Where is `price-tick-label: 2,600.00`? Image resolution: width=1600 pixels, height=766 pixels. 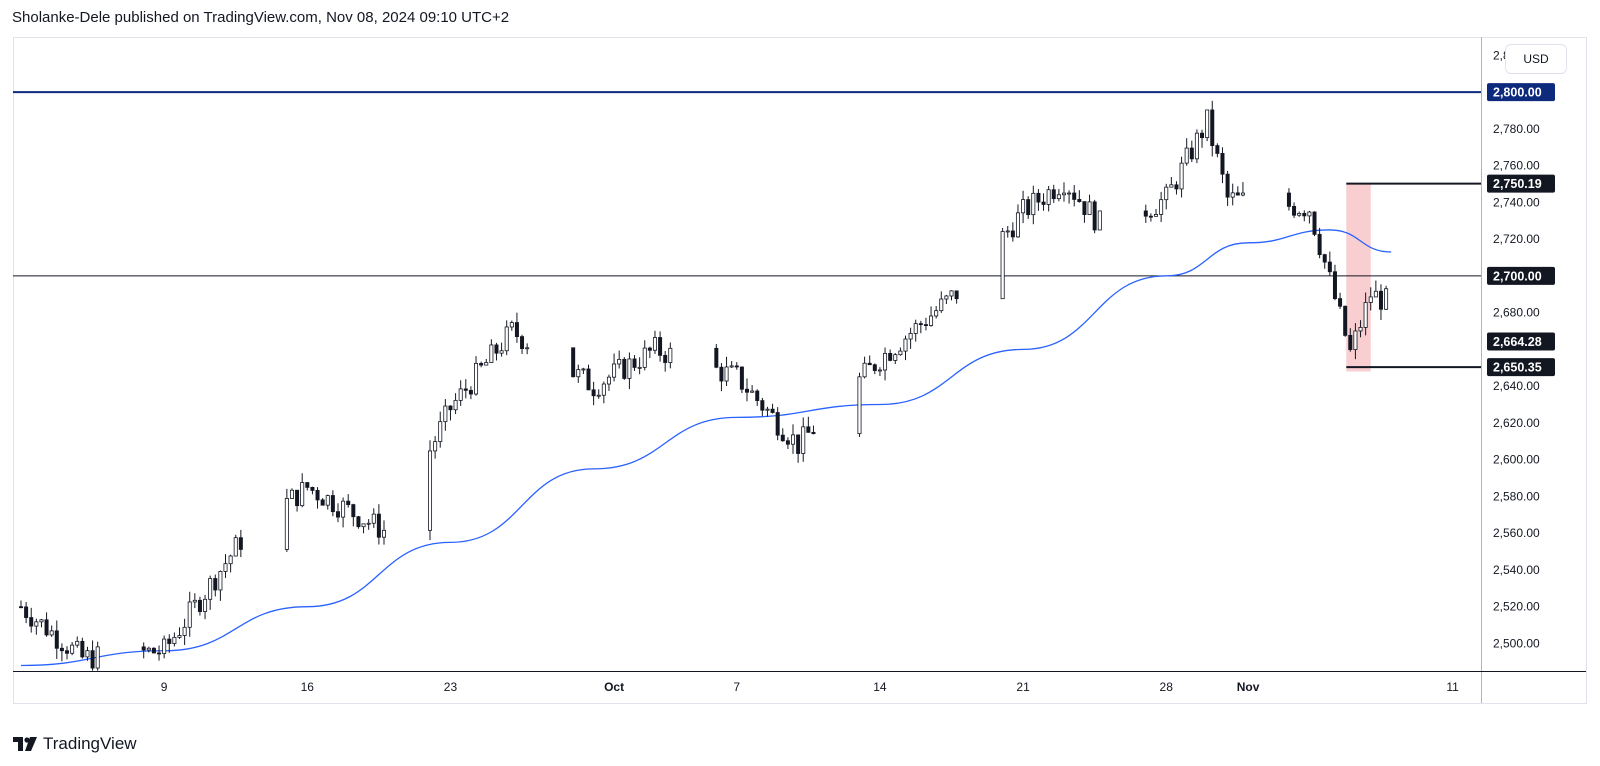
price-tick-label: 2,600.00 is located at coordinates (1516, 460).